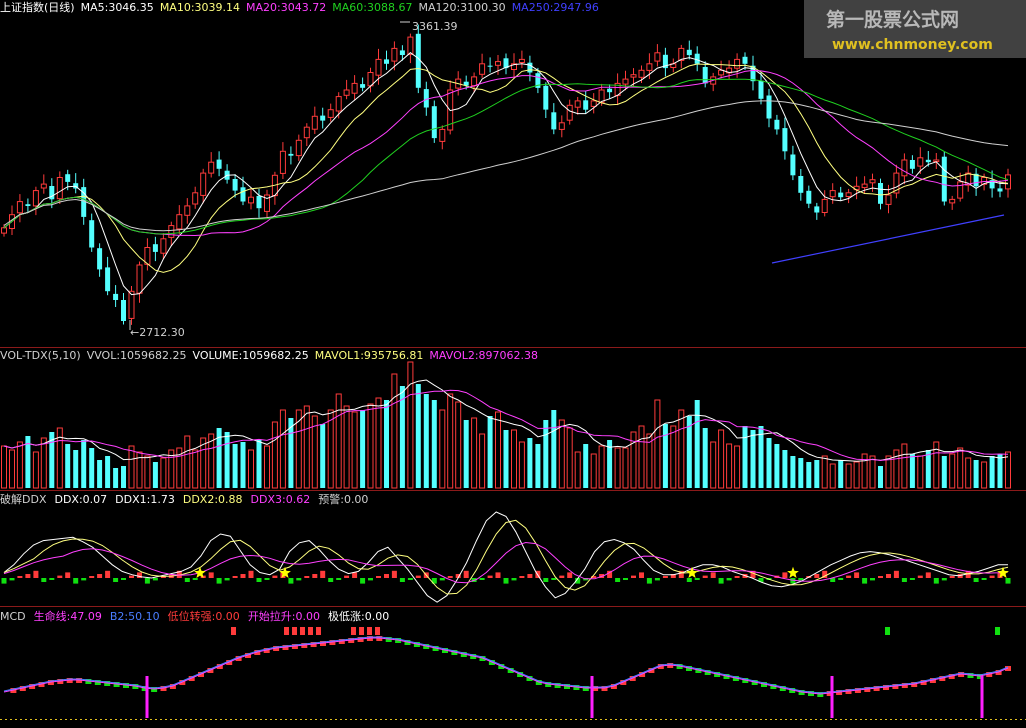  What do you see at coordinates (912, 45) in the screenshot?
I see `watermark-url: www.chnmoney.com` at bounding box center [912, 45].